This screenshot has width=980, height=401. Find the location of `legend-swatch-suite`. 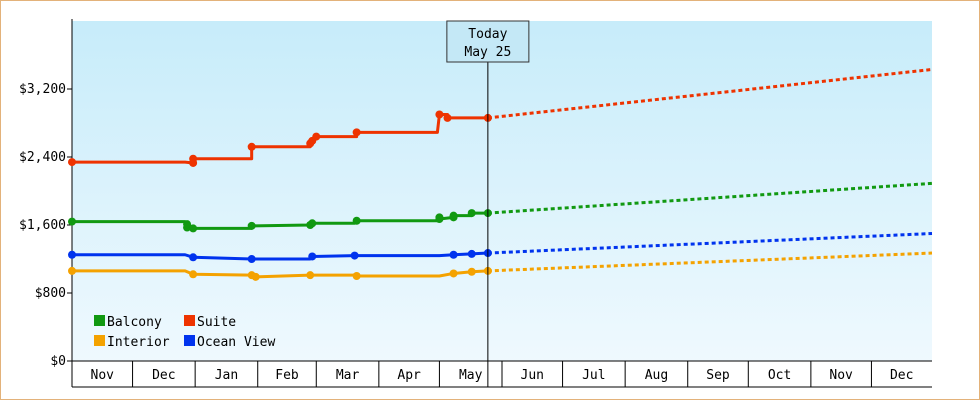

legend-swatch-suite is located at coordinates (189, 320).